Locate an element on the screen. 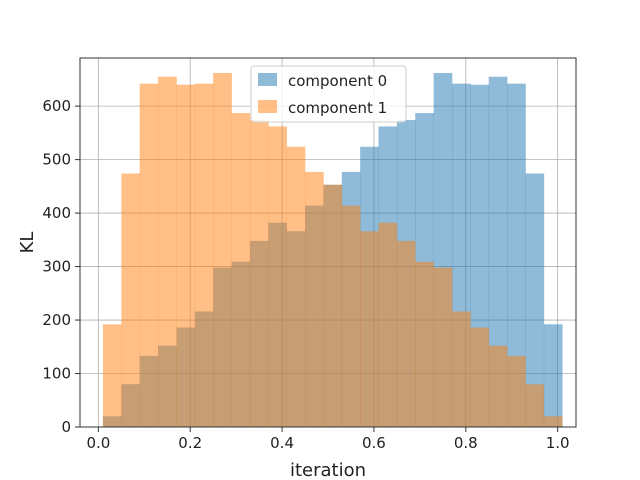 The image size is (640, 480). x-tick-label: 0.6 is located at coordinates (374, 443).